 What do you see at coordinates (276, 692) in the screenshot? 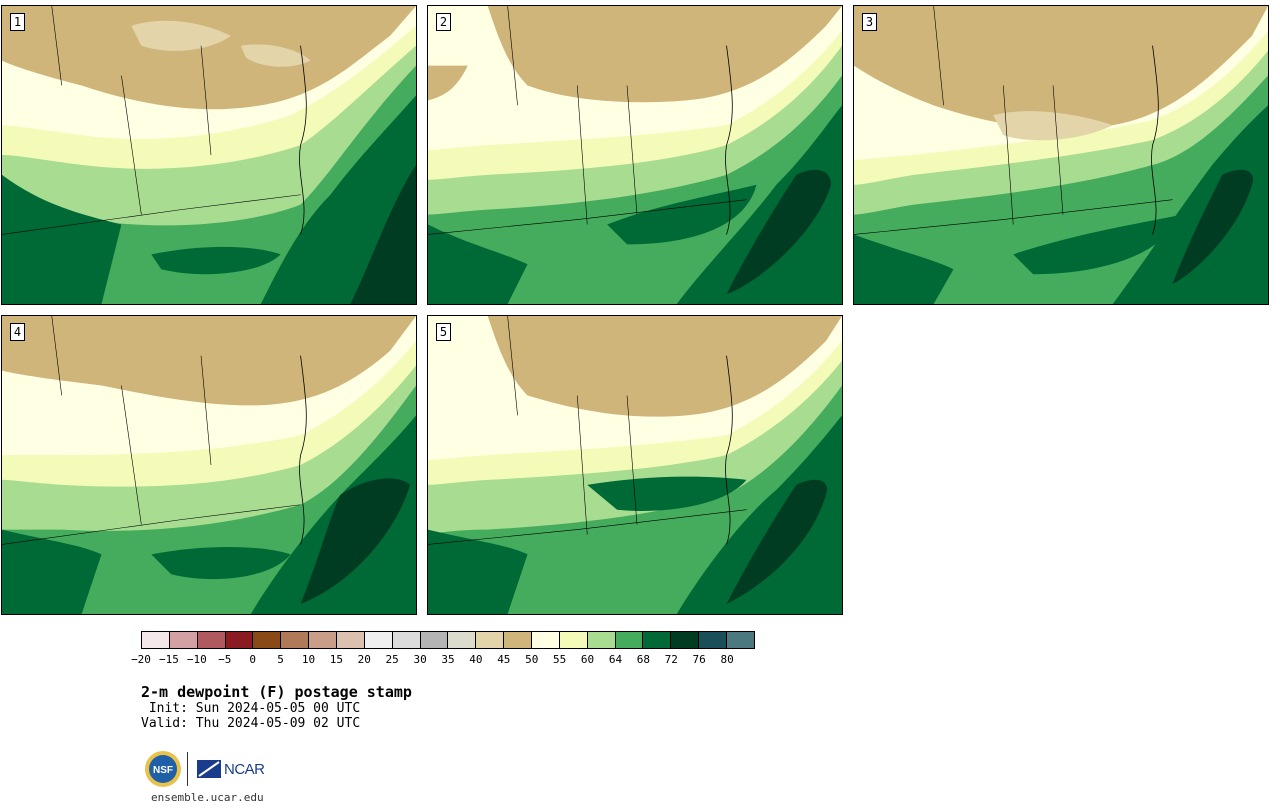
I see `chart-title: 2-m dewpoint (F) postage stamp` at bounding box center [276, 692].